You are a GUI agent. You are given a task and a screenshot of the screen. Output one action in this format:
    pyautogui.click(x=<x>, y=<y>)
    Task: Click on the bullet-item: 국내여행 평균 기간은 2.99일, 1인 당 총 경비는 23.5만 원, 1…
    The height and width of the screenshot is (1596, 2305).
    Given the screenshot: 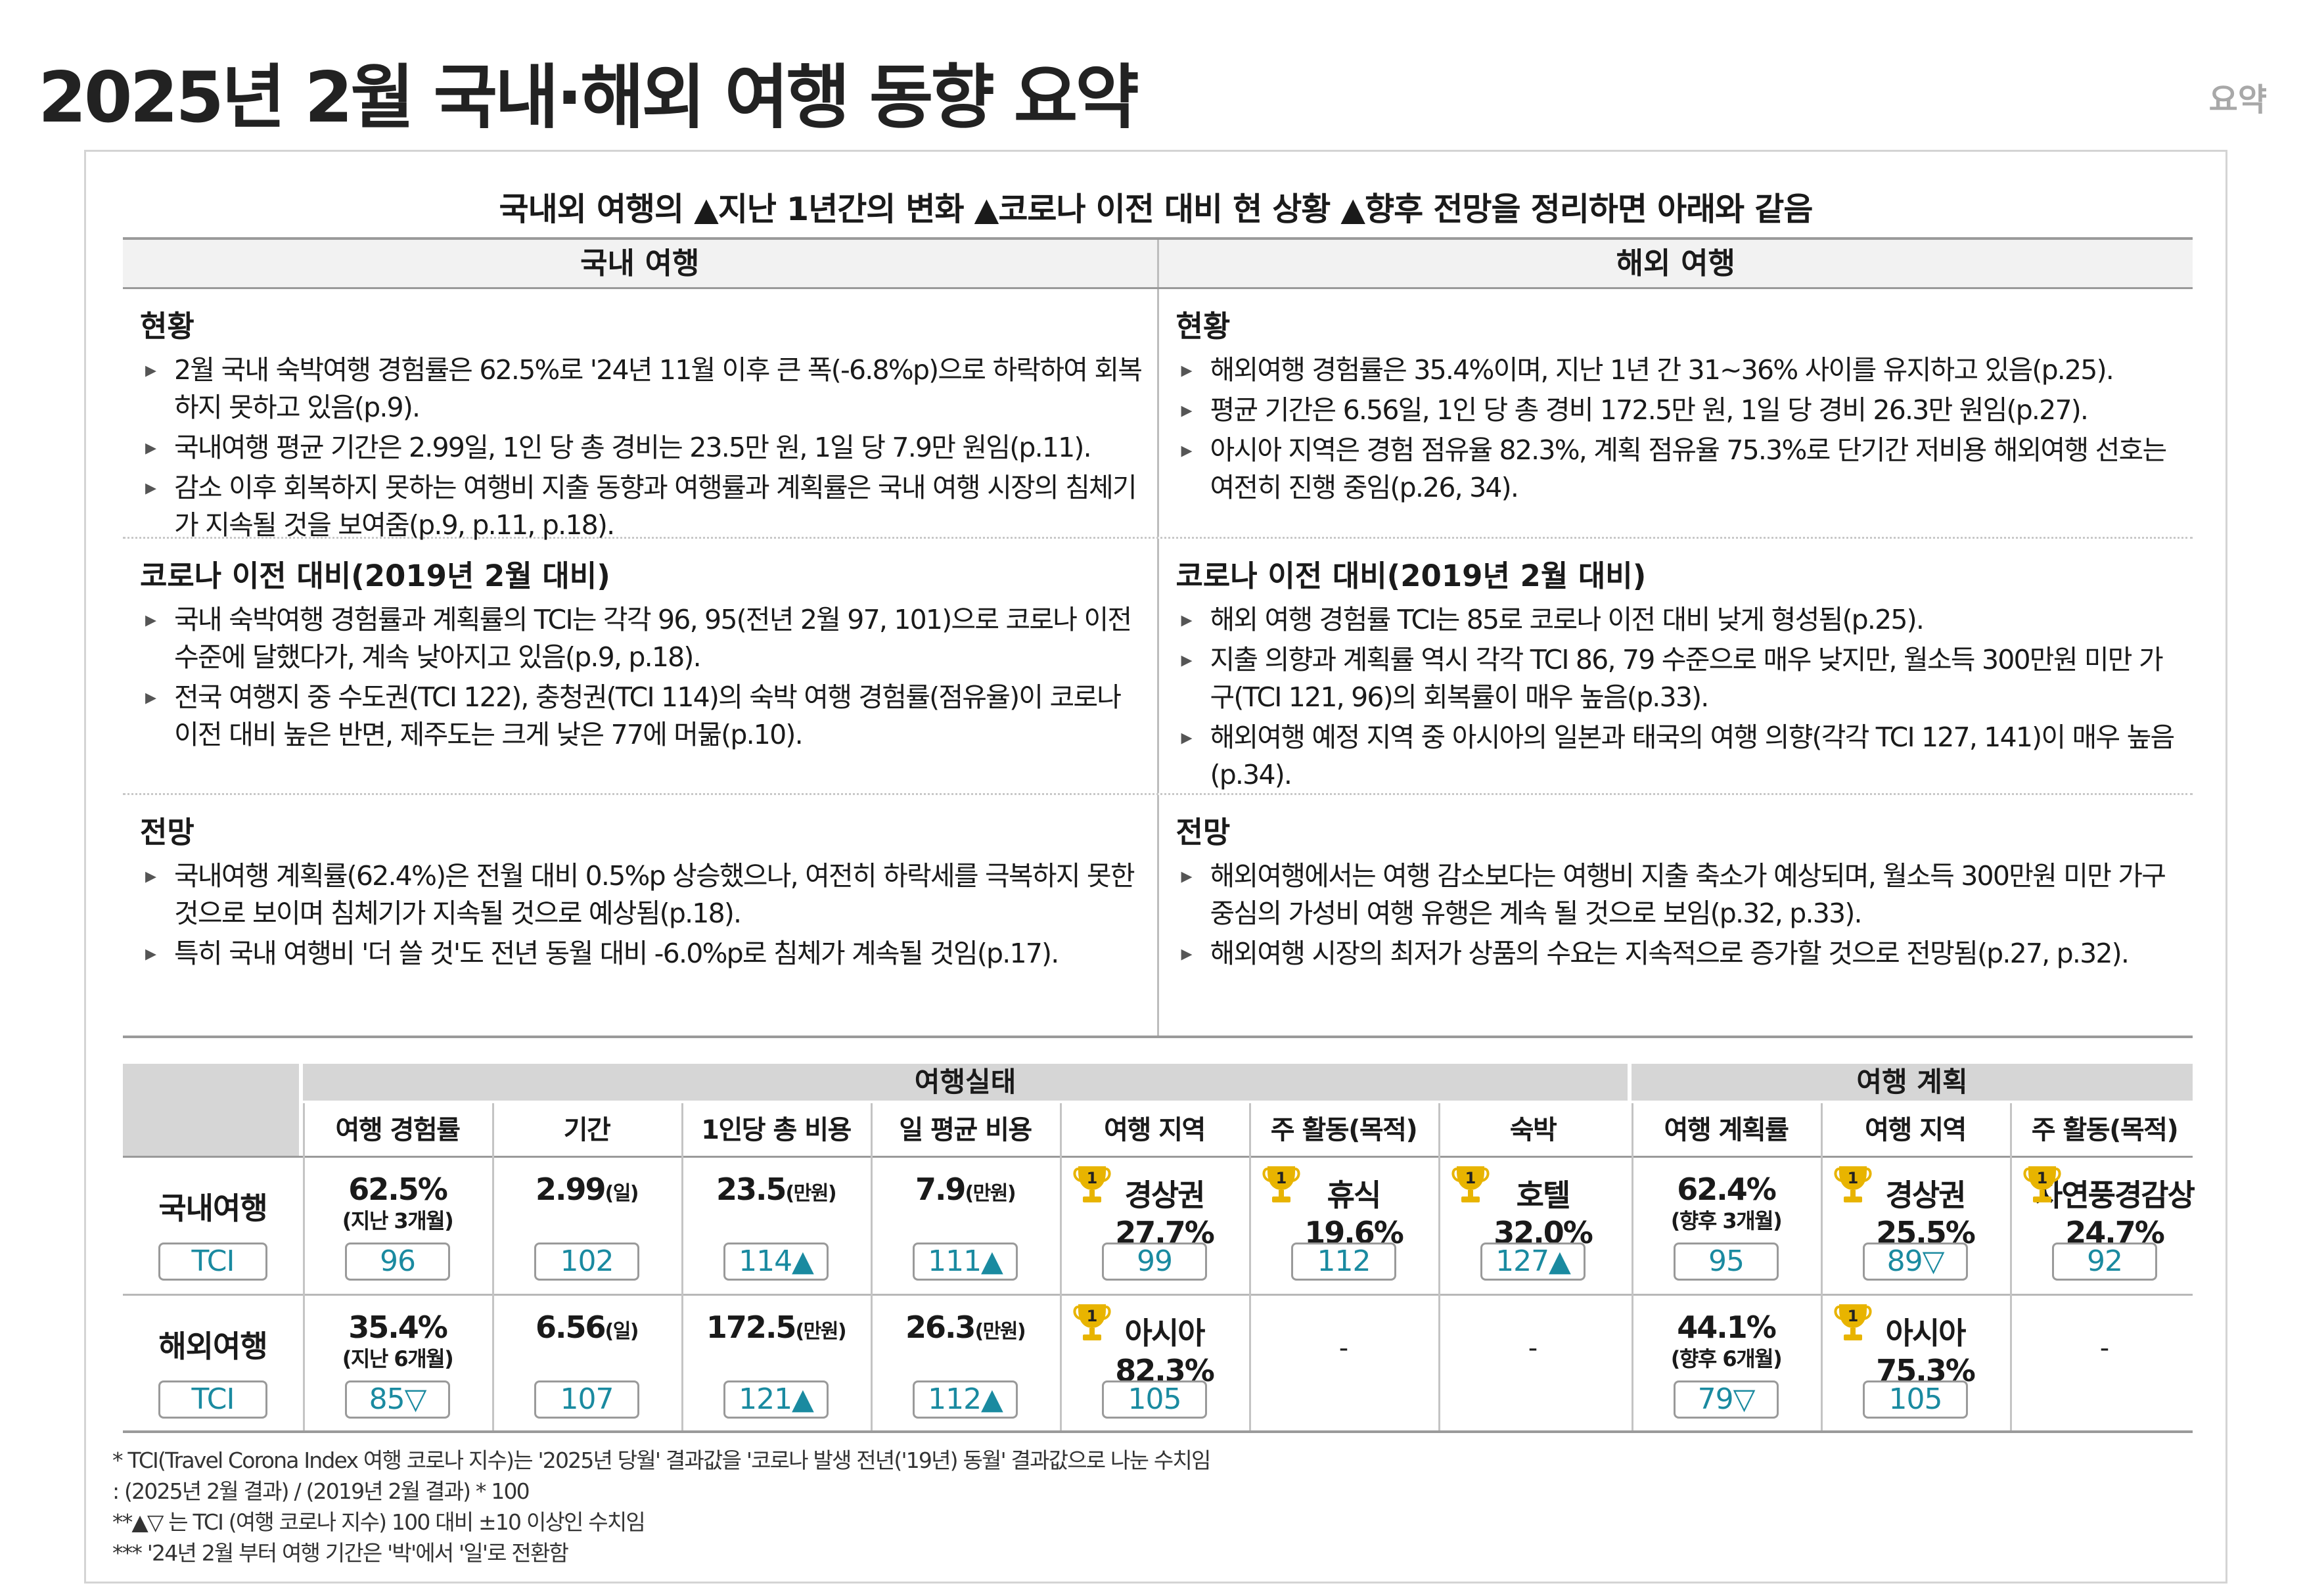 What is the action you would take?
    pyautogui.click(x=643, y=448)
    